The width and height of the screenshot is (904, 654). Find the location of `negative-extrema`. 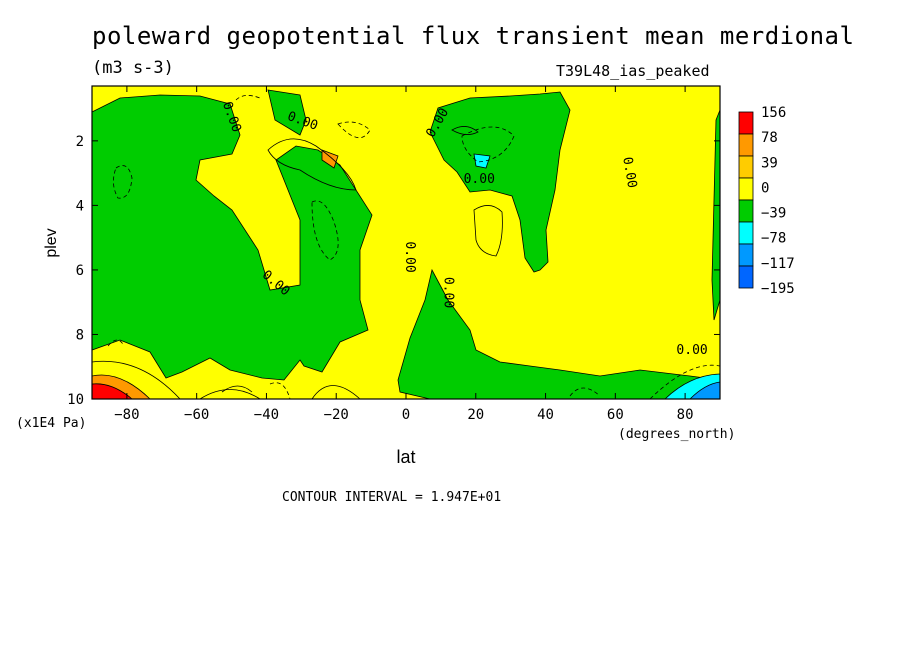

negative-extrema is located at coordinates (597, 276).